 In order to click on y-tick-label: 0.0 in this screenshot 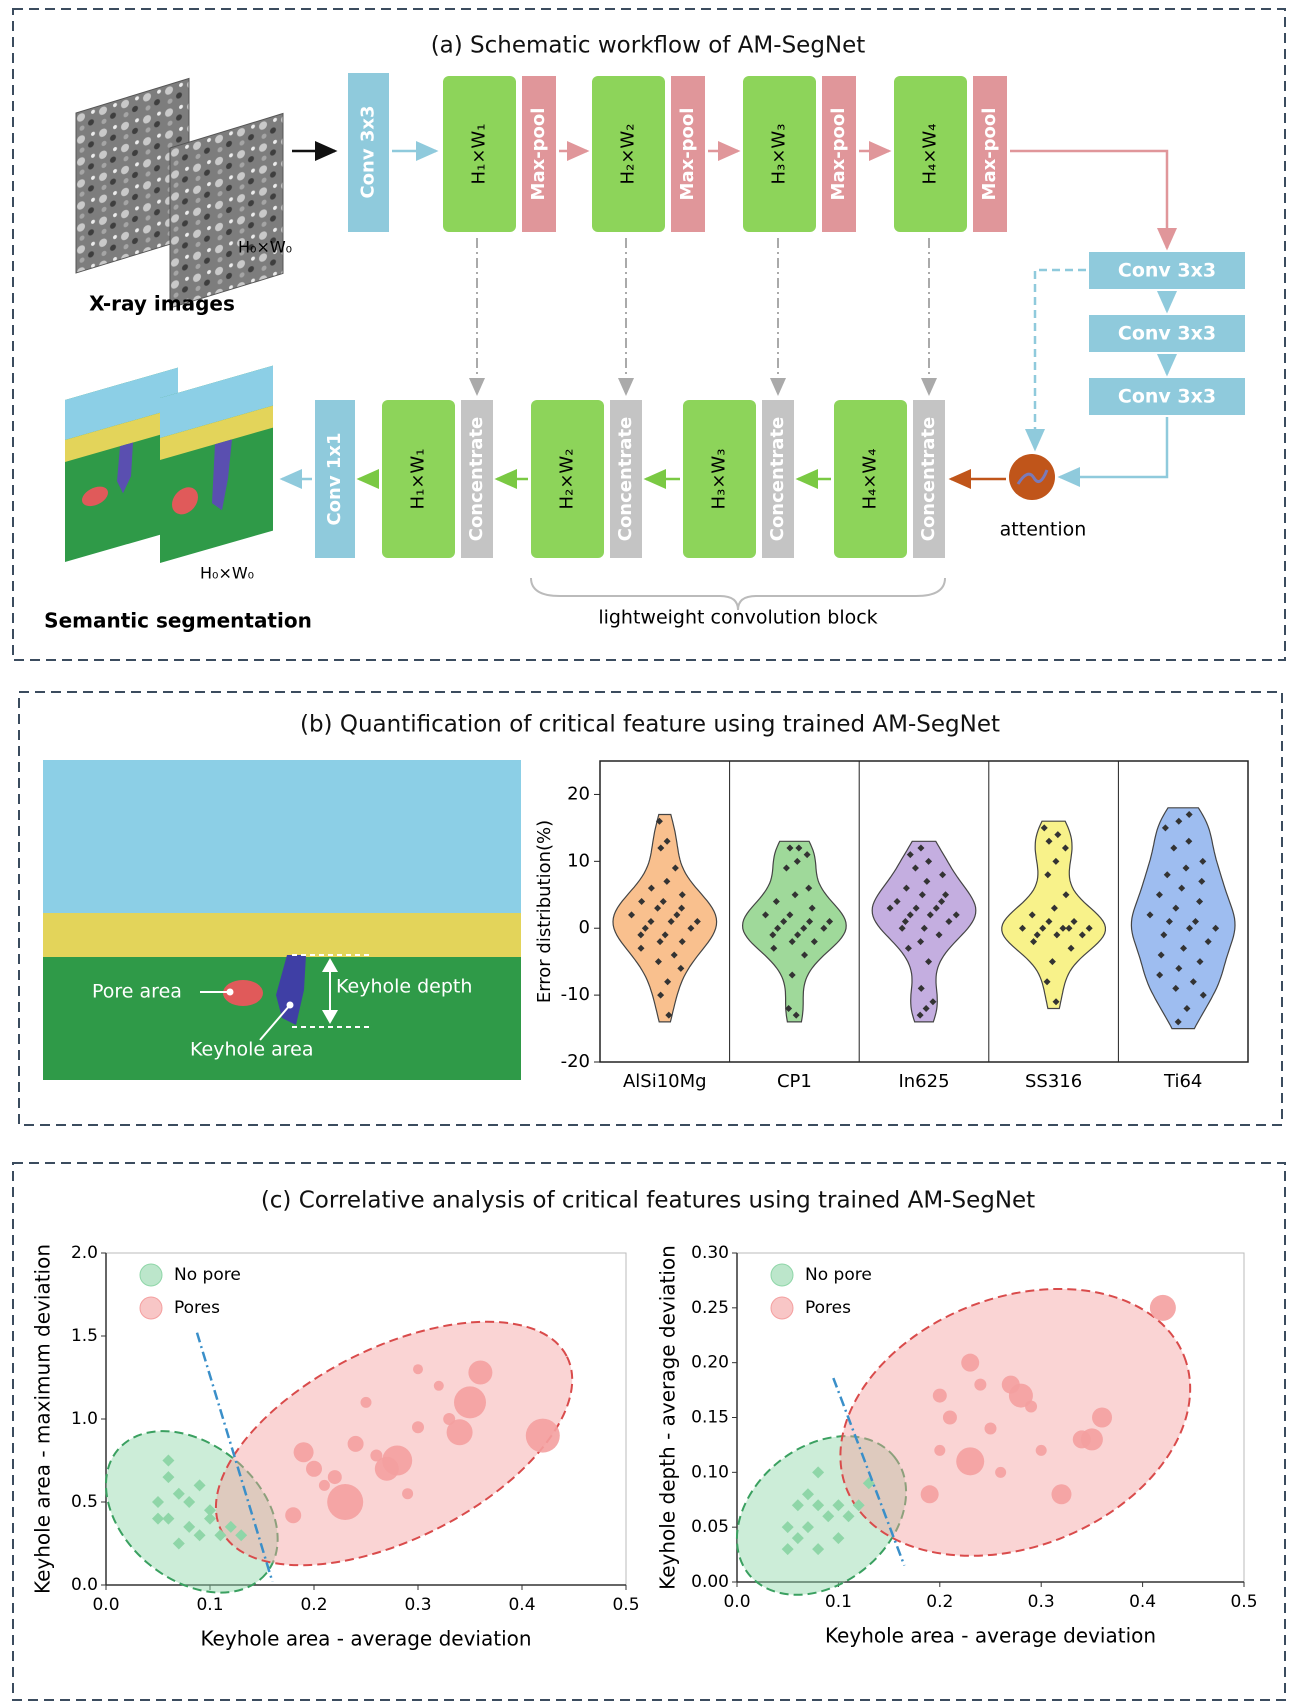, I will do `click(84, 1585)`.